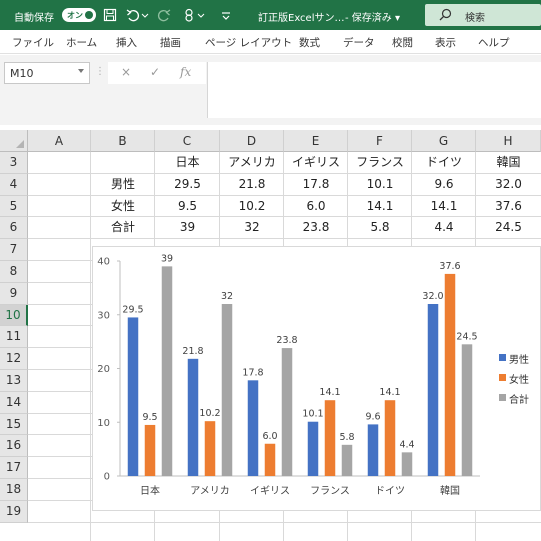  Describe the element at coordinates (252, 141) in the screenshot. I see `column-header-d: D` at that location.